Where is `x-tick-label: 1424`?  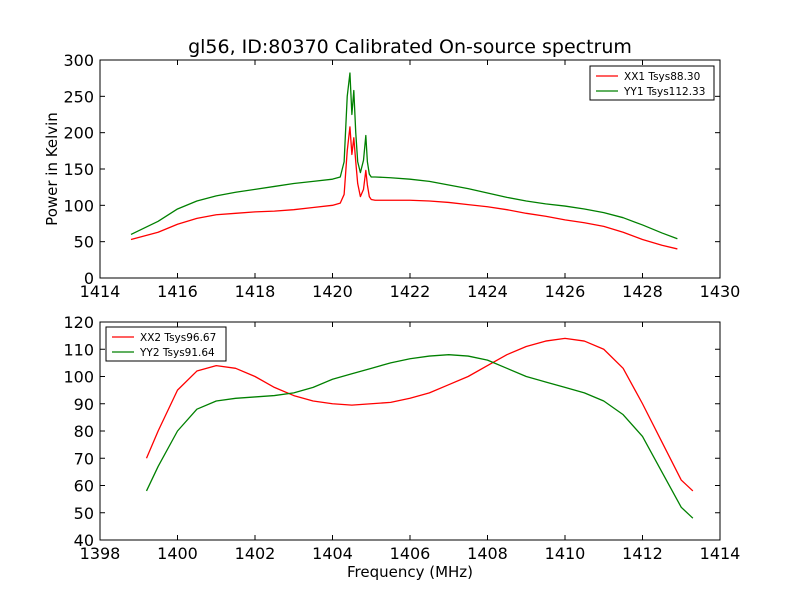
x-tick-label: 1424 is located at coordinates (487, 291).